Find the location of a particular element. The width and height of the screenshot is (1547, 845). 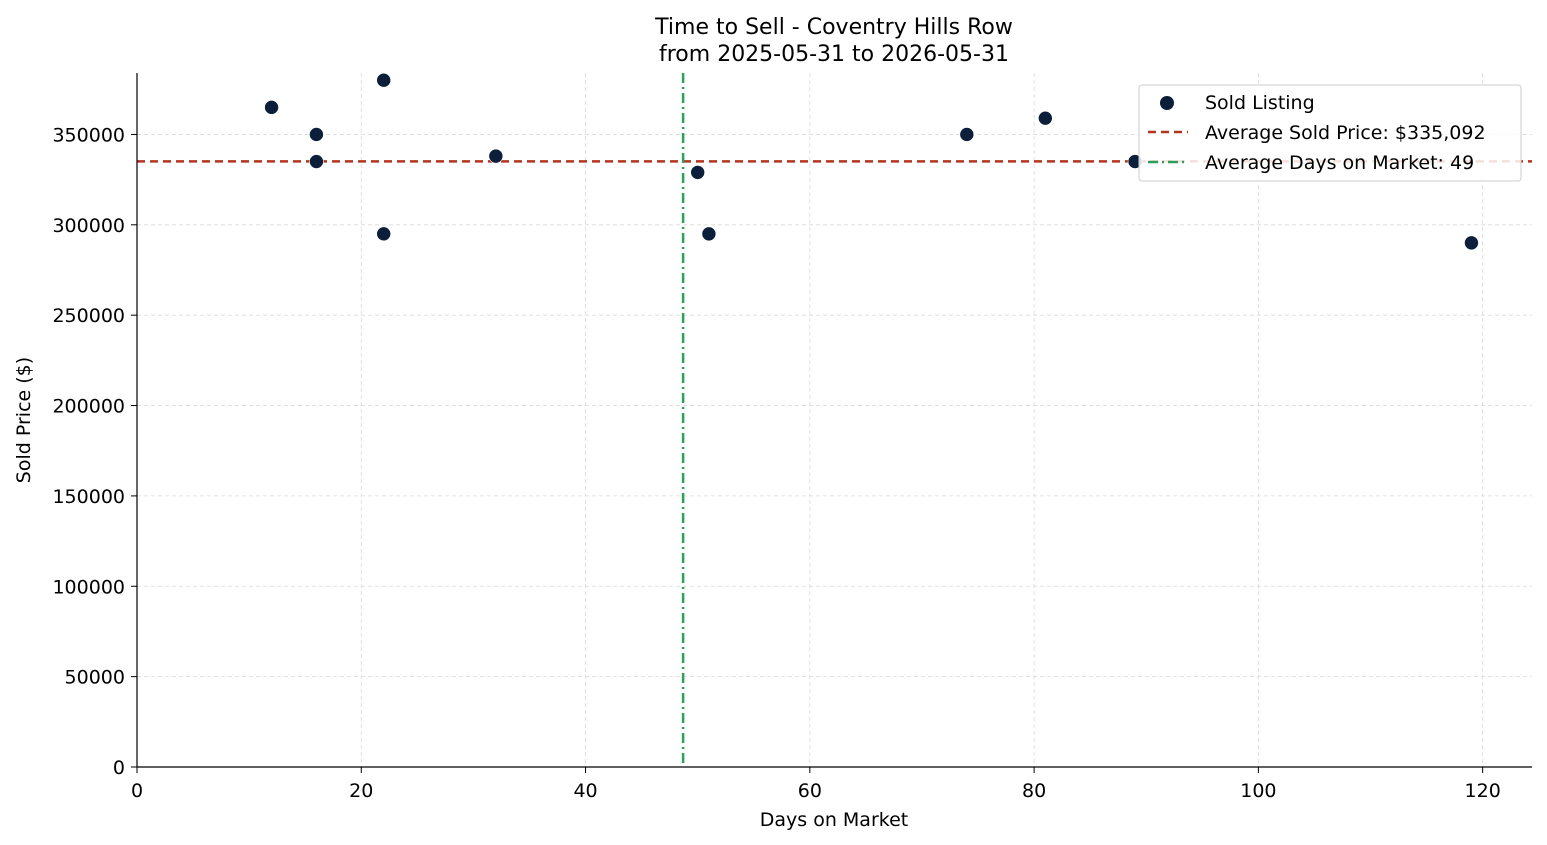

y-tick-label: 300000 is located at coordinates (88, 226).